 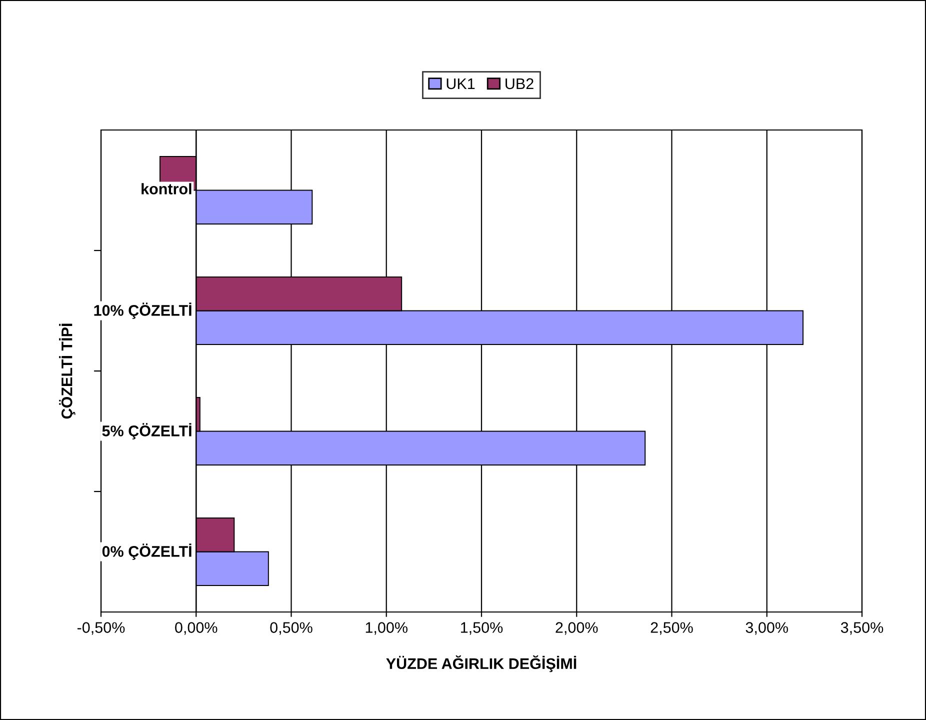 What do you see at coordinates (167, 188) in the screenshot?
I see `y-tick-label: kontrol` at bounding box center [167, 188].